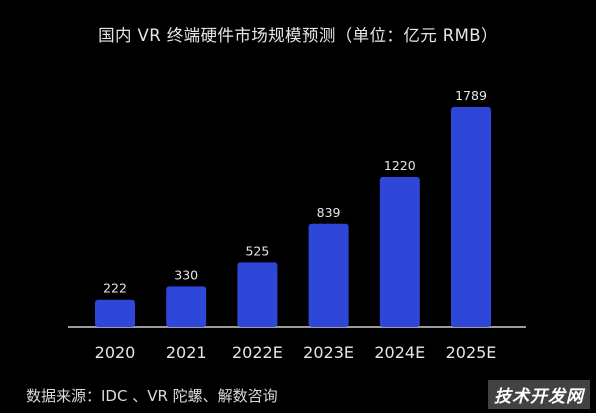 This screenshot has width=596, height=413. What do you see at coordinates (400, 165) in the screenshot?
I see `value-label-2024E: 1220` at bounding box center [400, 165].